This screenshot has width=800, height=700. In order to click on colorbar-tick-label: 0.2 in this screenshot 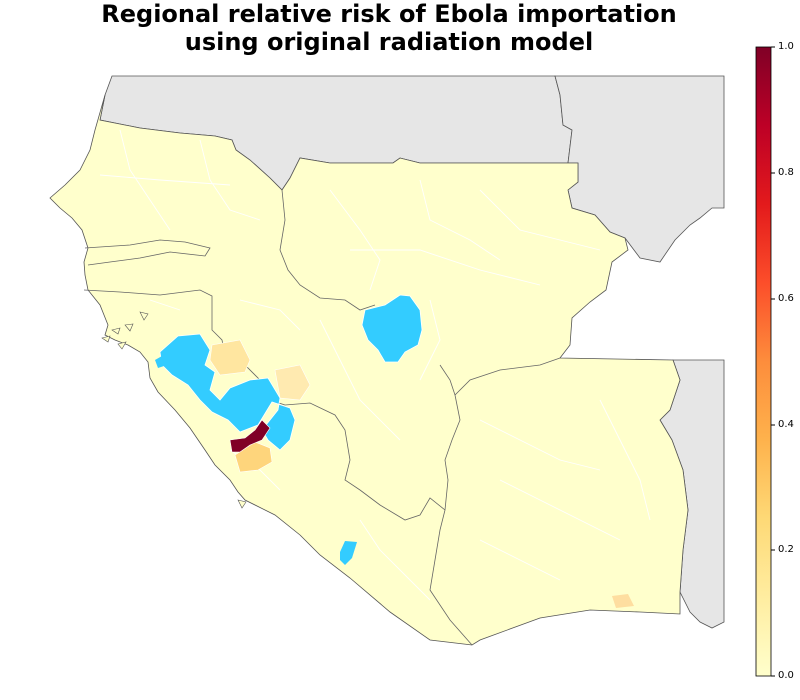, I will do `click(786, 549)`.